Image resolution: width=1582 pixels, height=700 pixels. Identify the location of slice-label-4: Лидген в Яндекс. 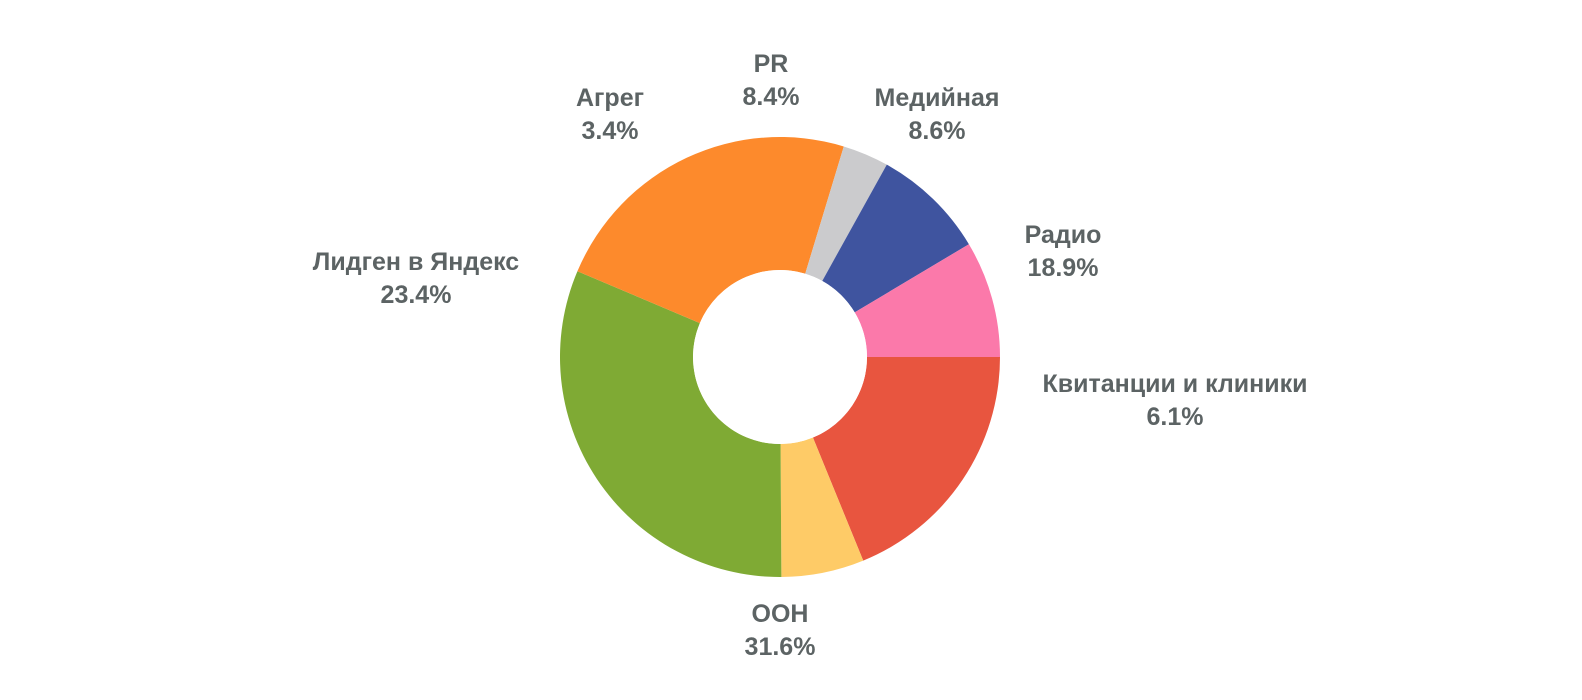
(416, 262).